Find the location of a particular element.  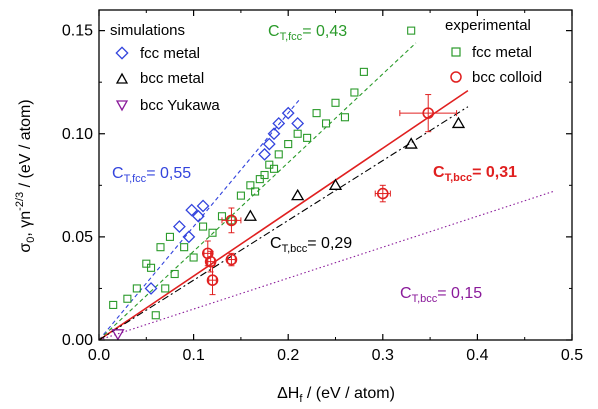

y-axis-title: σ0, γn-2/3 / (eV / atom) is located at coordinates (25, 175).